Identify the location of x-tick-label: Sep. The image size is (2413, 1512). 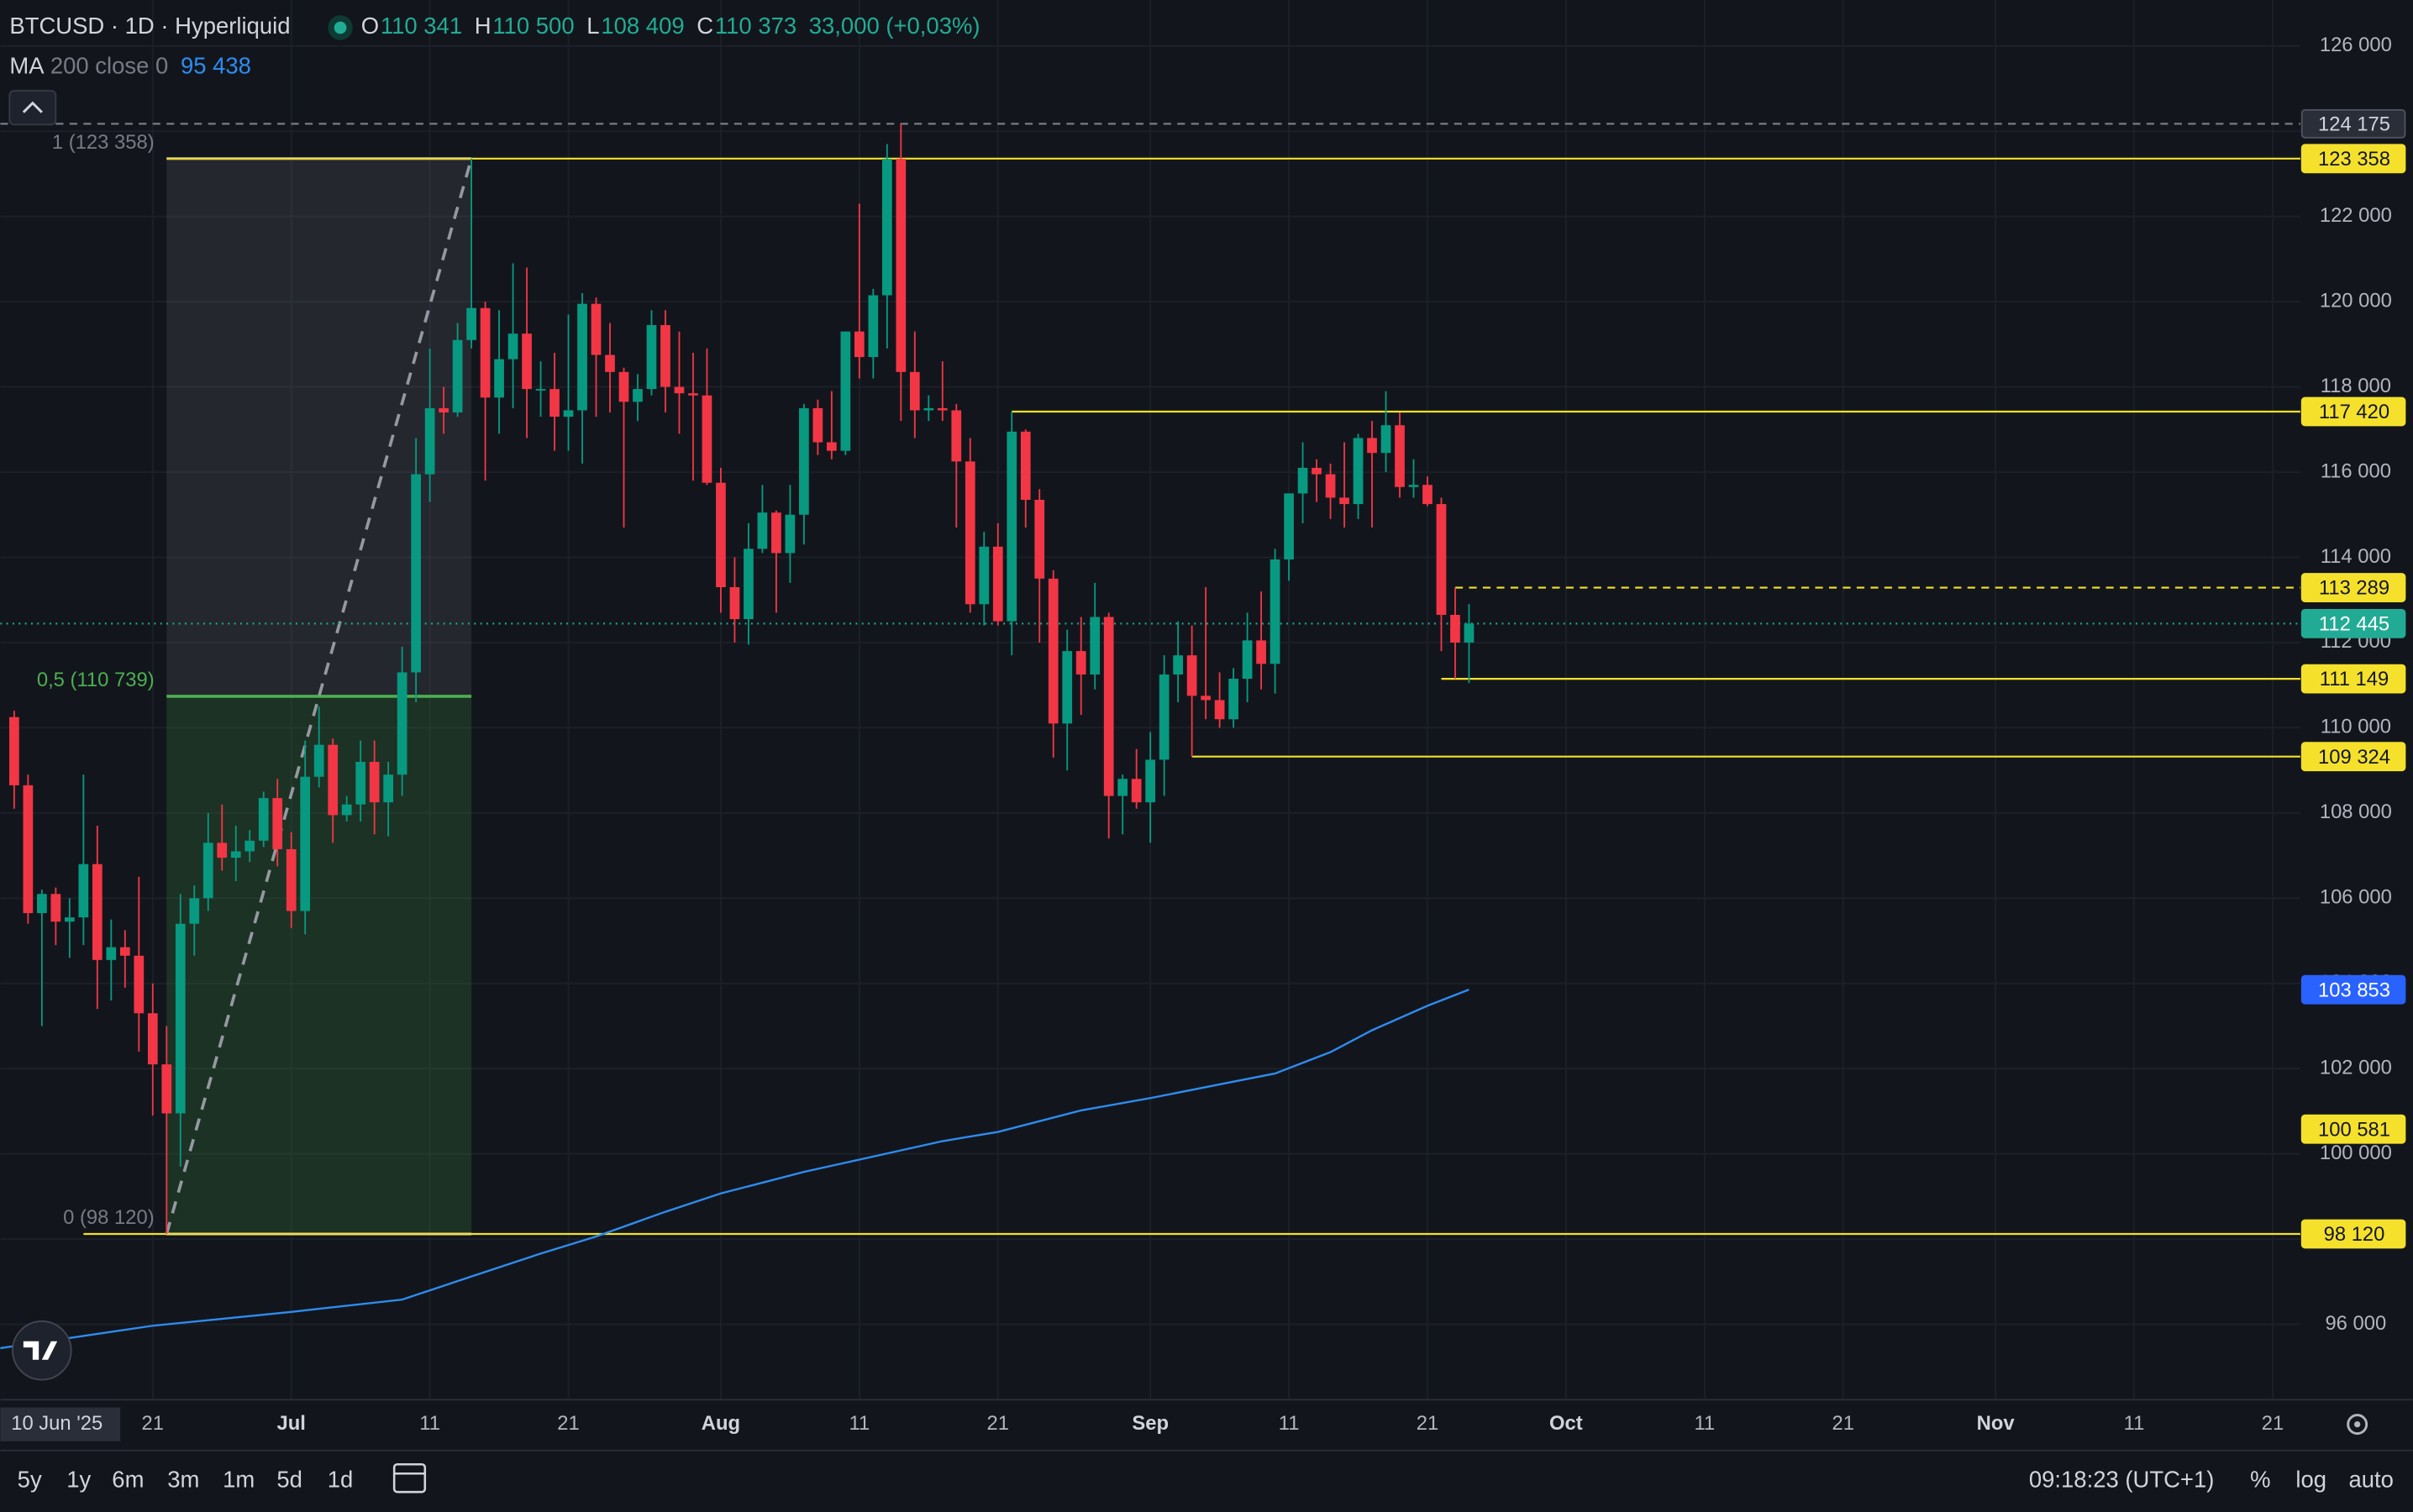
(1150, 1423).